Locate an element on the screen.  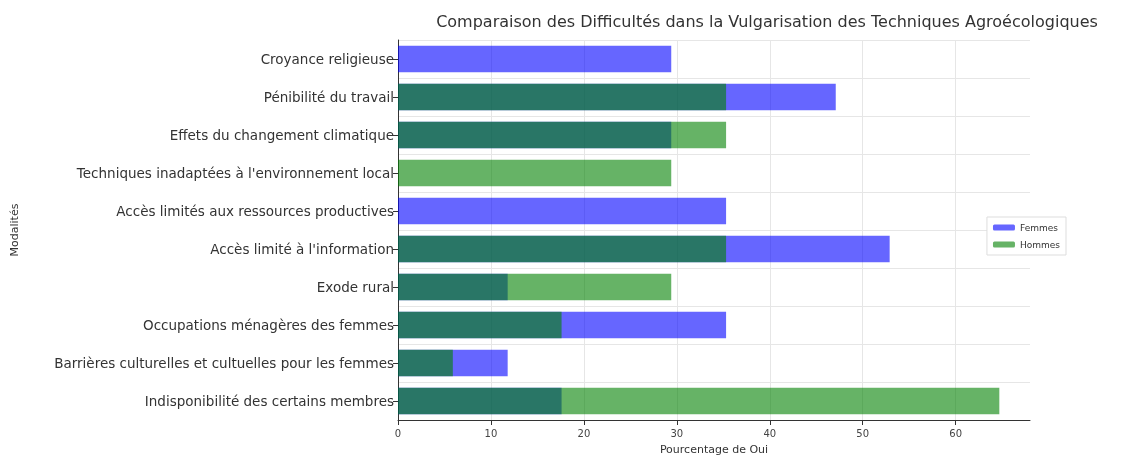
y-tick-label: Indisponibilité des certains membres is located at coordinates (269, 401).